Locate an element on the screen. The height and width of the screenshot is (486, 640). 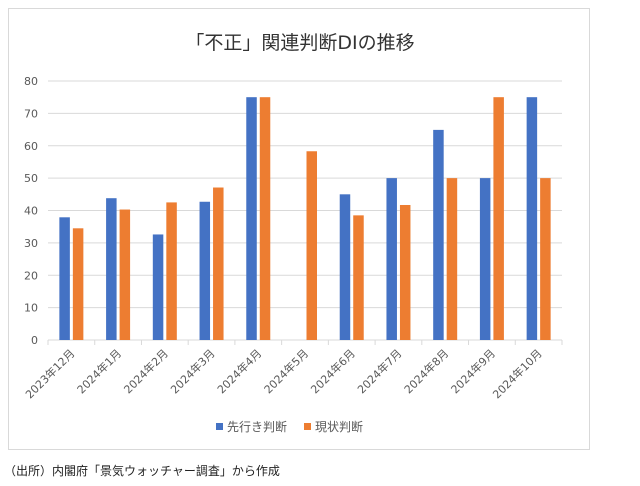
x-tick-label: 2024年5月 is located at coordinates (286, 371).